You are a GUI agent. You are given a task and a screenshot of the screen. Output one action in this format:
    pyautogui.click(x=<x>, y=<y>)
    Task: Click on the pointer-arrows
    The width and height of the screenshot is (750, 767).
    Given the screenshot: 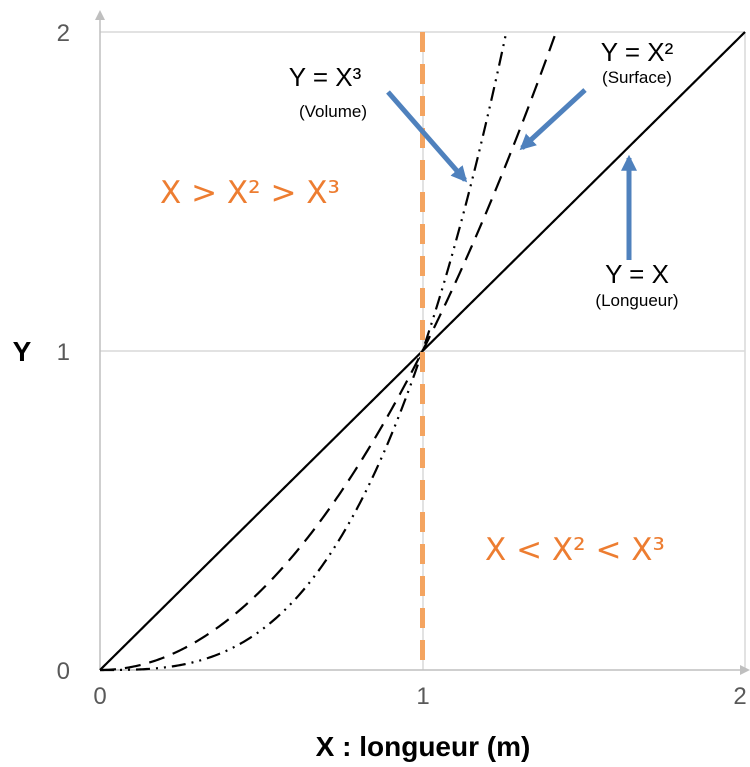 What is the action you would take?
    pyautogui.click(x=512, y=174)
    